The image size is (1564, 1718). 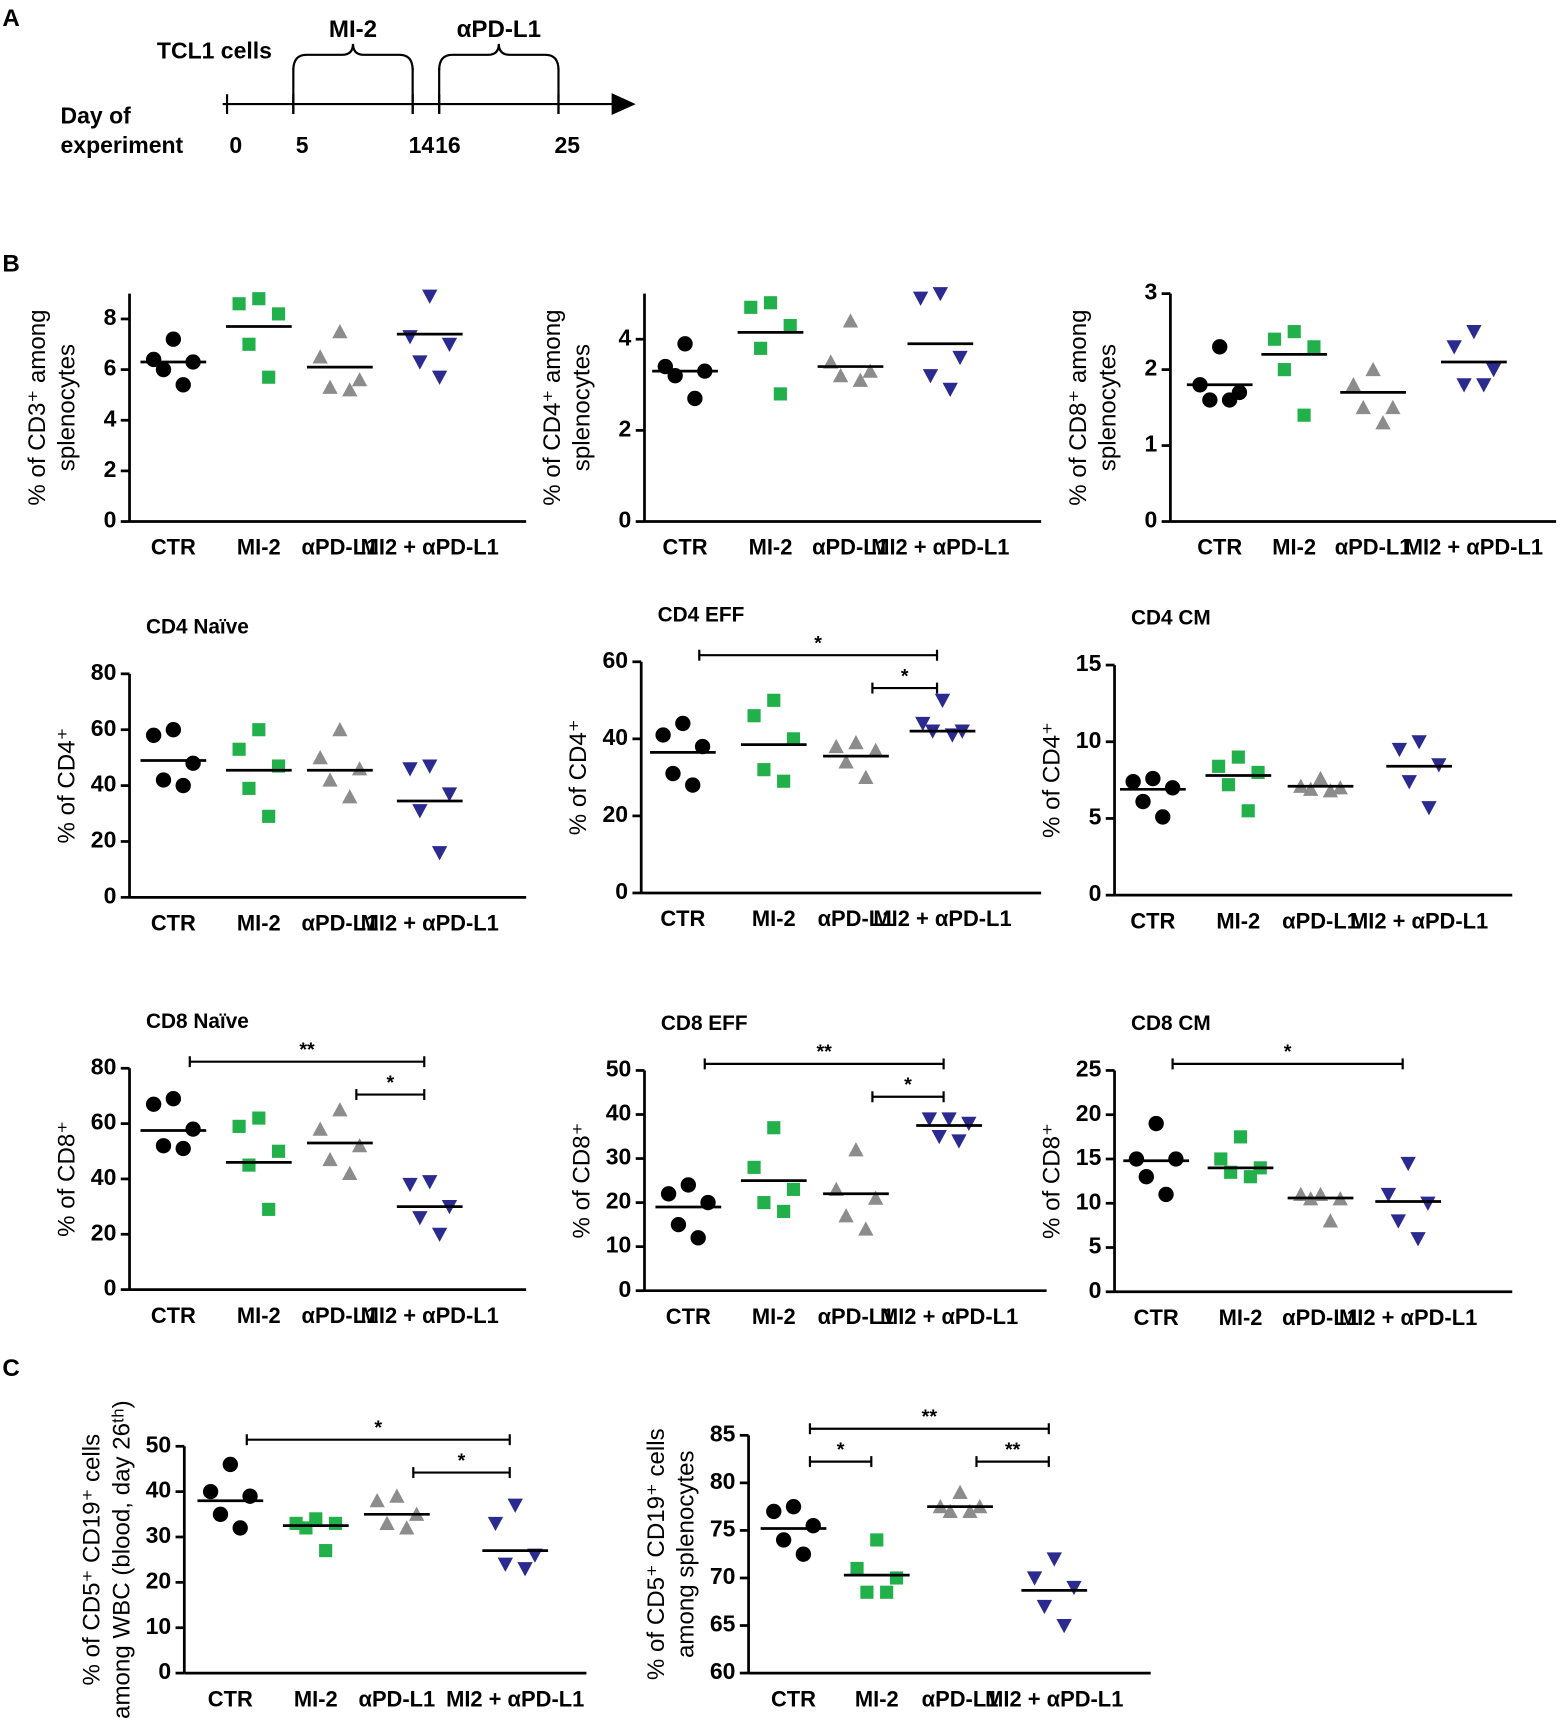 I want to click on y-tick-label: 75, so click(x=723, y=1529).